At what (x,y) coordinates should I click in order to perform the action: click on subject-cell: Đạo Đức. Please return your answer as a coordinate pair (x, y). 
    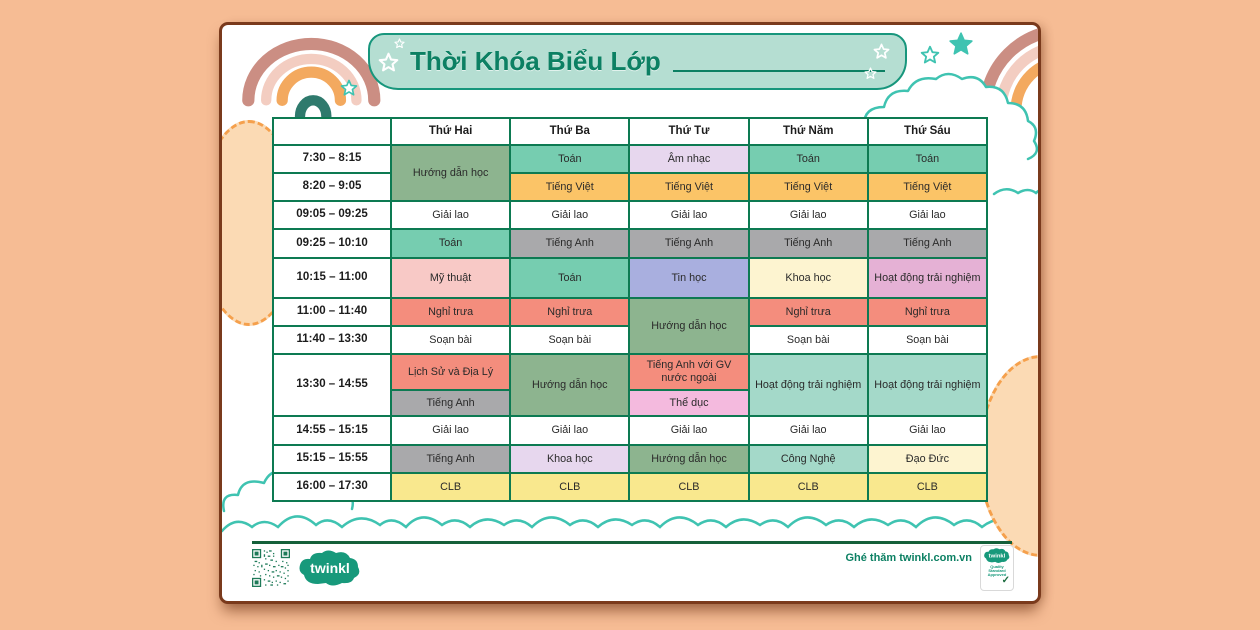
    Looking at the image, I should click on (927, 459).